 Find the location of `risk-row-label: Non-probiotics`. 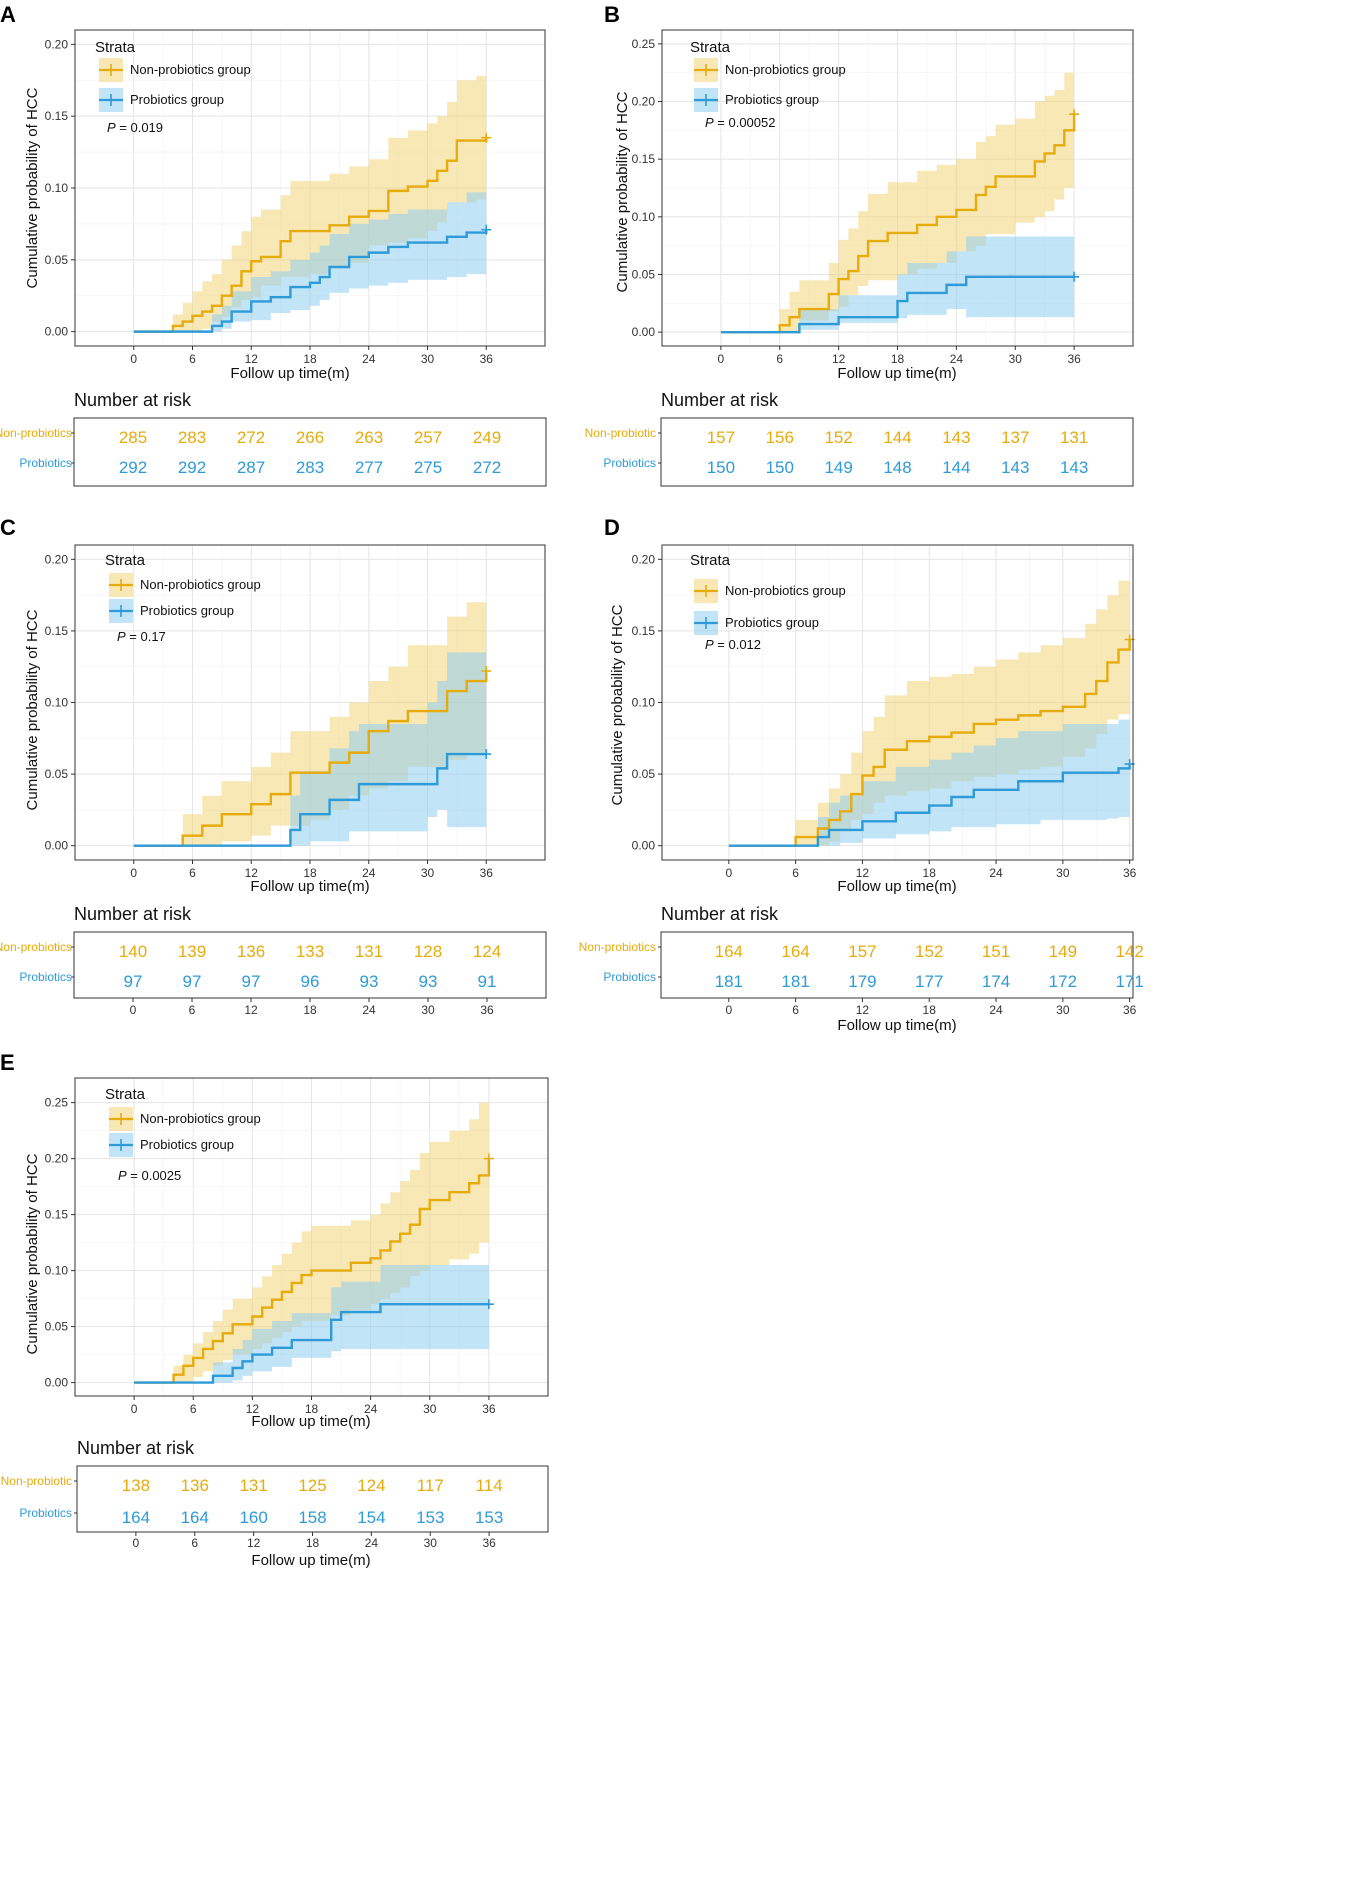

risk-row-label: Non-probiotics is located at coordinates (617, 947).